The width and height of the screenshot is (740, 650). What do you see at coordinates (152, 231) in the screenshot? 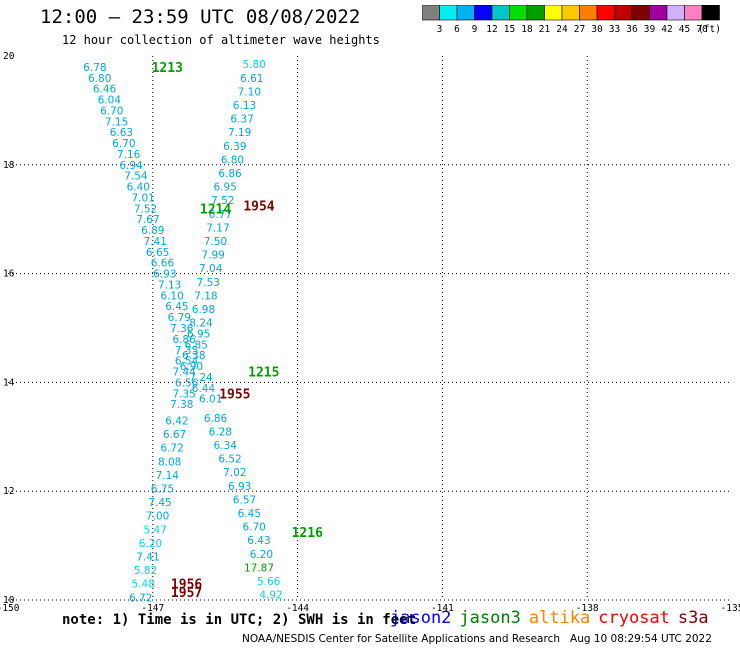
I see `wave-height-point: 6.89` at bounding box center [152, 231].